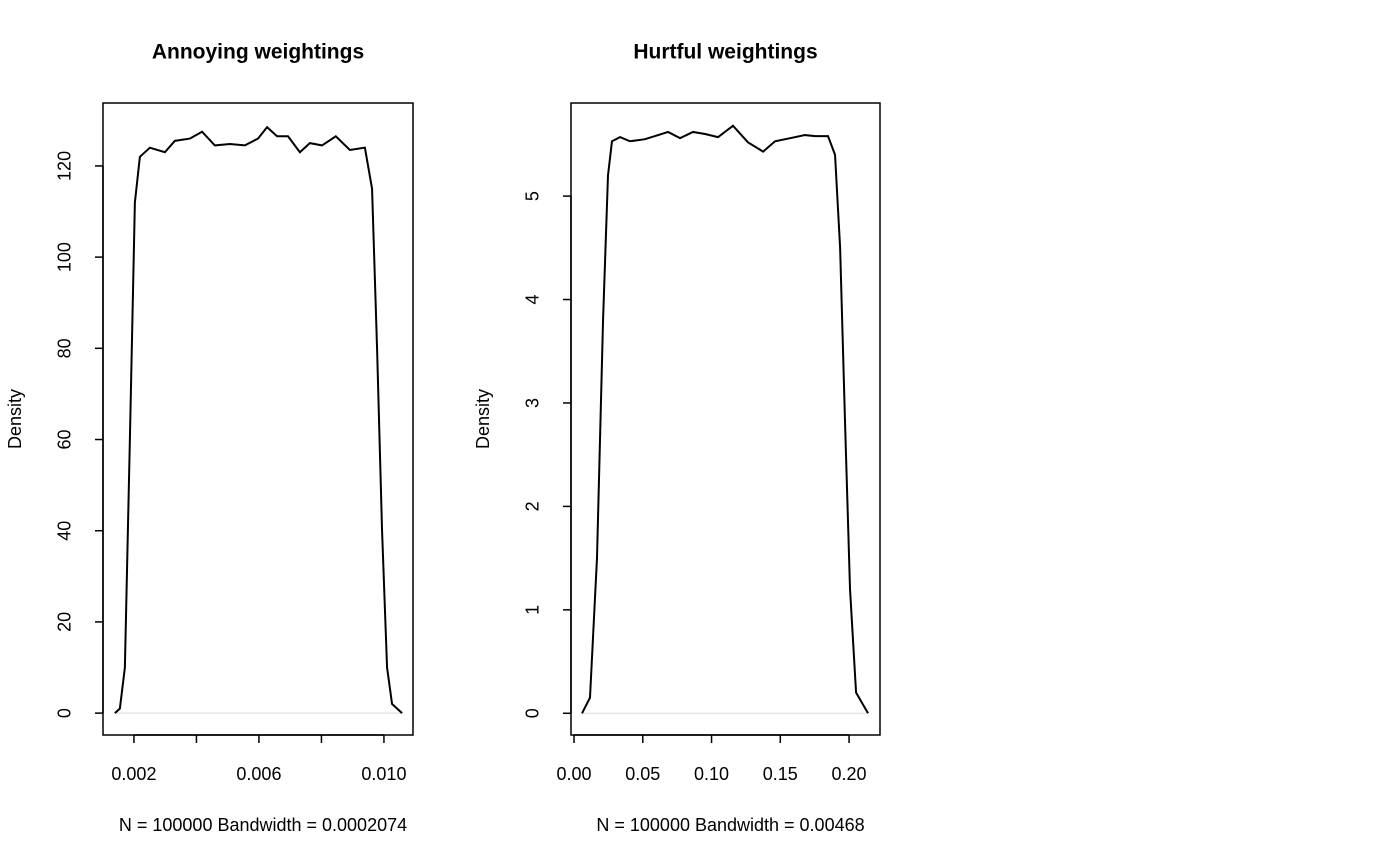 The width and height of the screenshot is (1400, 865). Describe the element at coordinates (533, 300) in the screenshot. I see `y-tick-label: 4` at that location.